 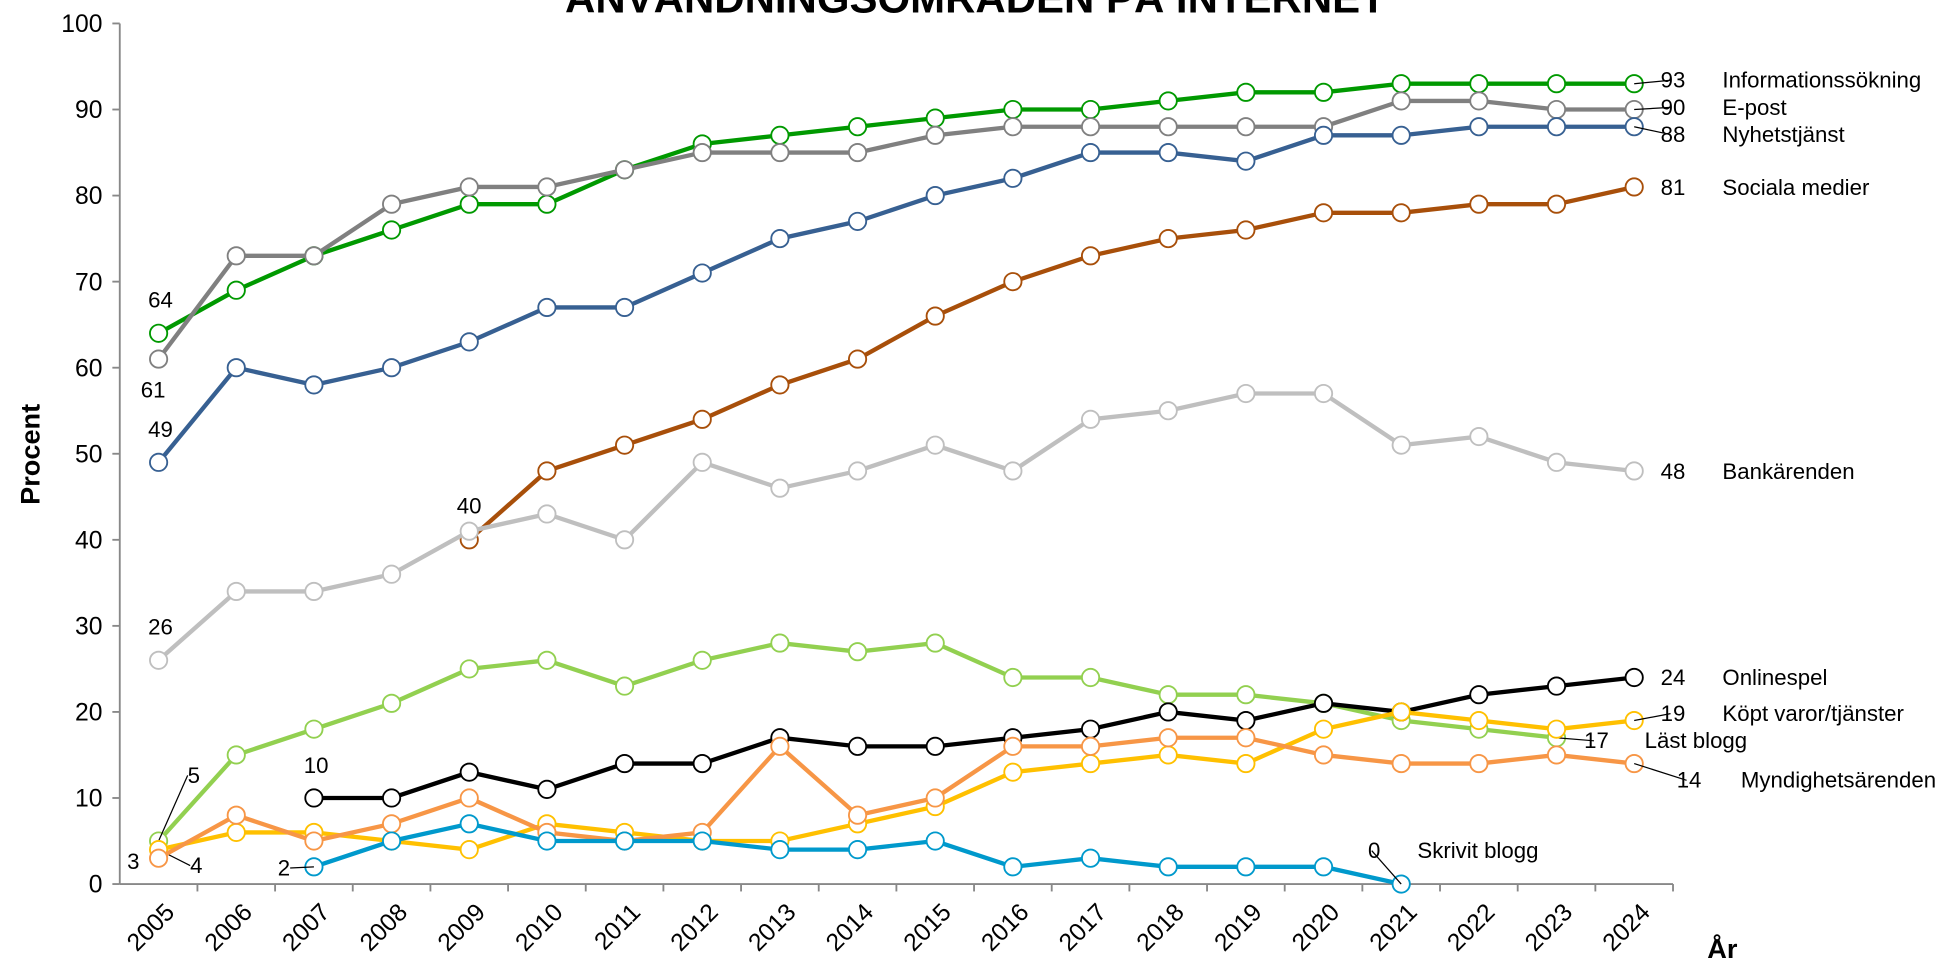 What do you see at coordinates (462, 928) in the screenshot?
I see `x-tick-label: 2009` at bounding box center [462, 928].